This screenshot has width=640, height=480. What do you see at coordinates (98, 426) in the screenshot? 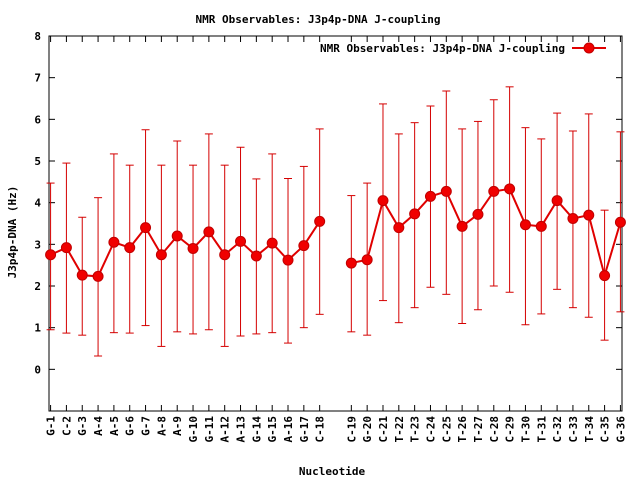
I see `x-tick-label: A-4` at bounding box center [98, 426].